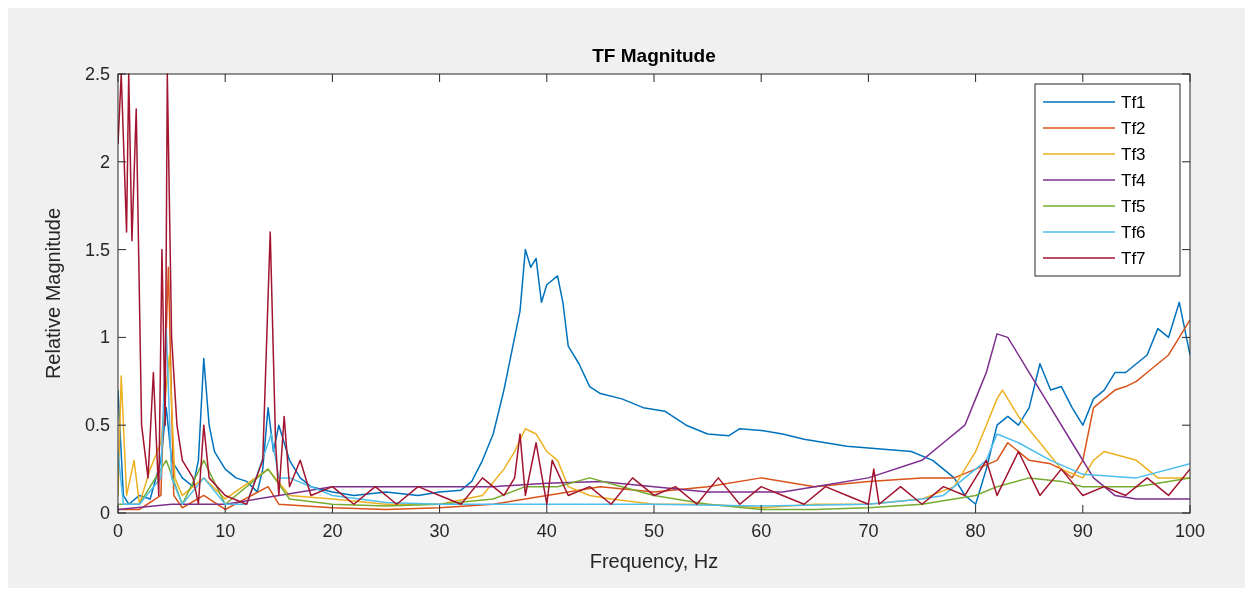  What do you see at coordinates (546, 531) in the screenshot?
I see `x-tick-label: 40` at bounding box center [546, 531].